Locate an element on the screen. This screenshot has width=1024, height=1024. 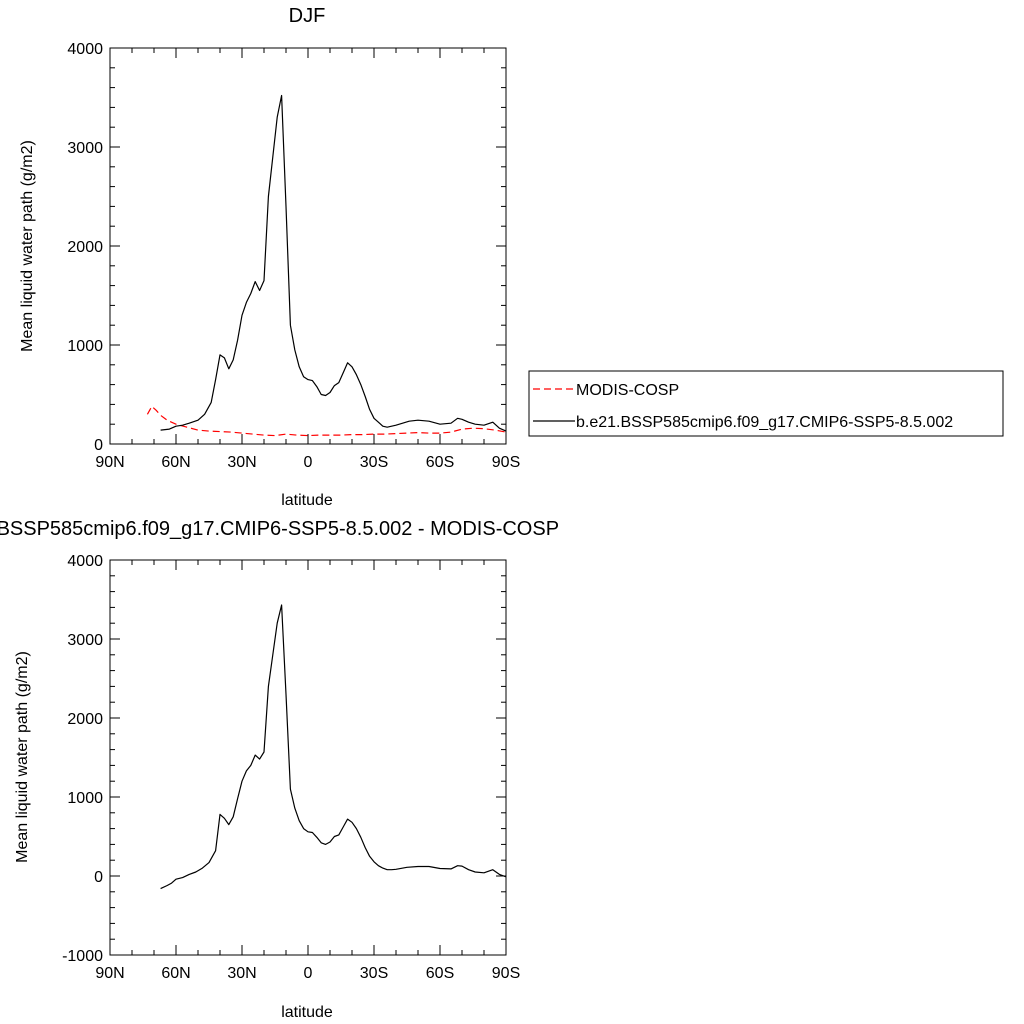
bottom-y-tick-label: 2000 is located at coordinates (85, 719).